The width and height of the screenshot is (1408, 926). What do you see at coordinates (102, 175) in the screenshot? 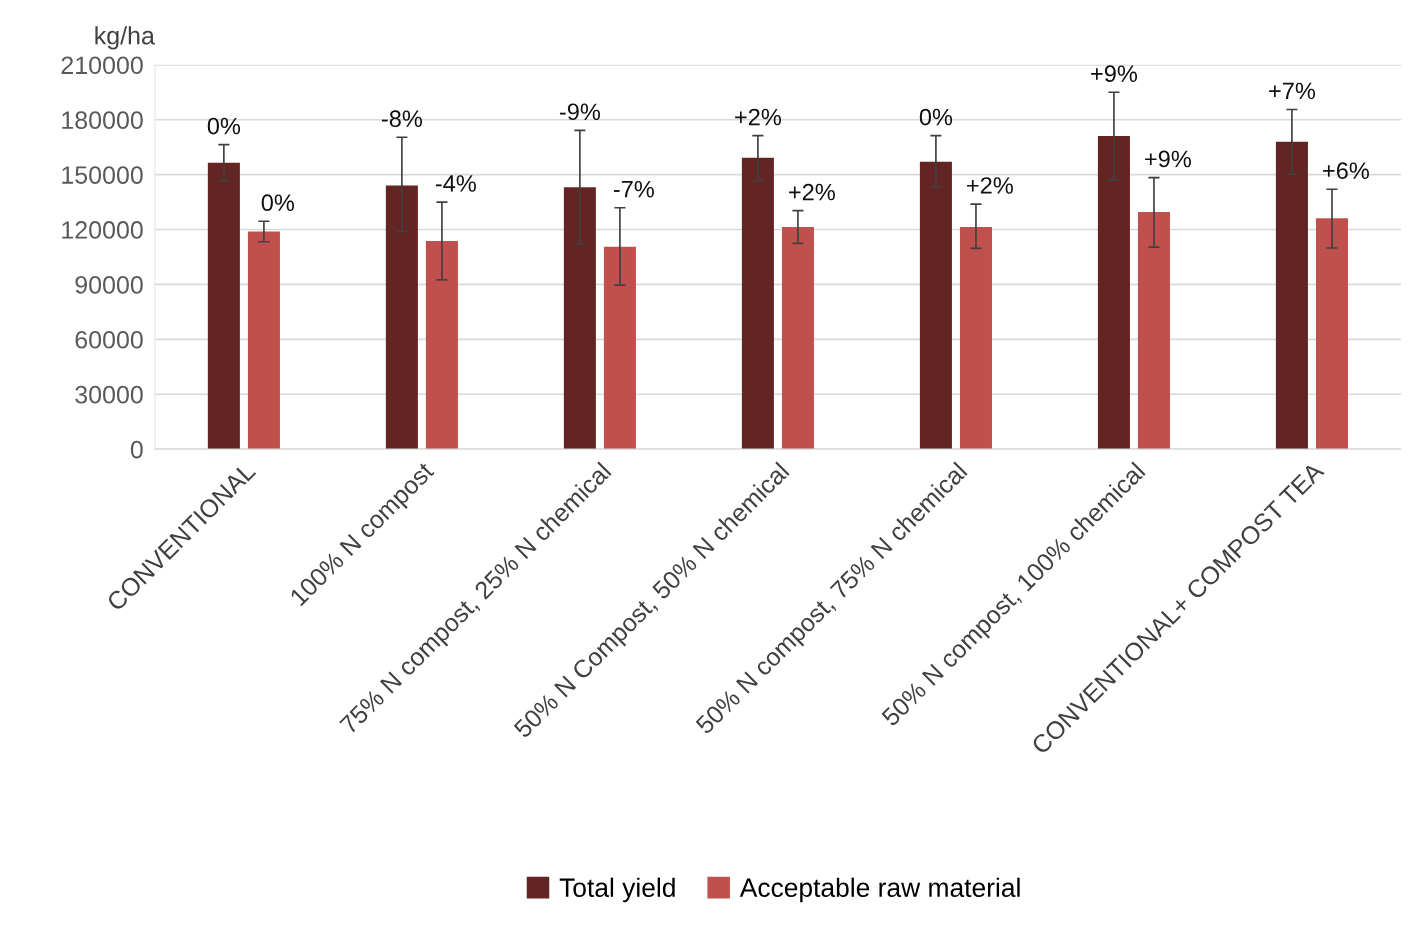
I see `y-tick-label: 150000` at bounding box center [102, 175].